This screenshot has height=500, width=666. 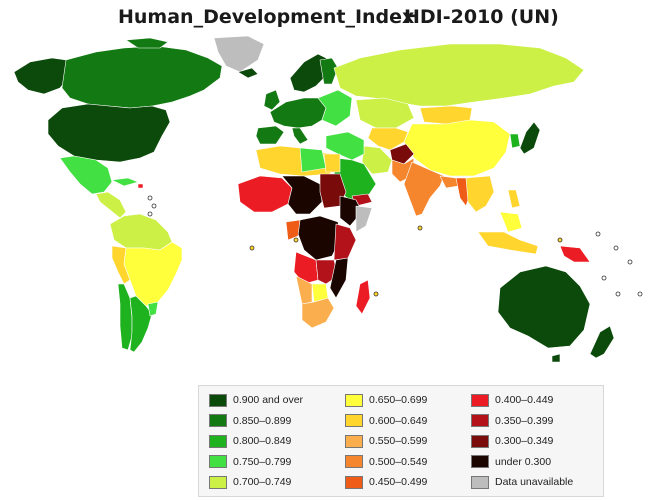 What do you see at coordinates (398, 400) in the screenshot?
I see `legend-label: 0.650–0.699` at bounding box center [398, 400].